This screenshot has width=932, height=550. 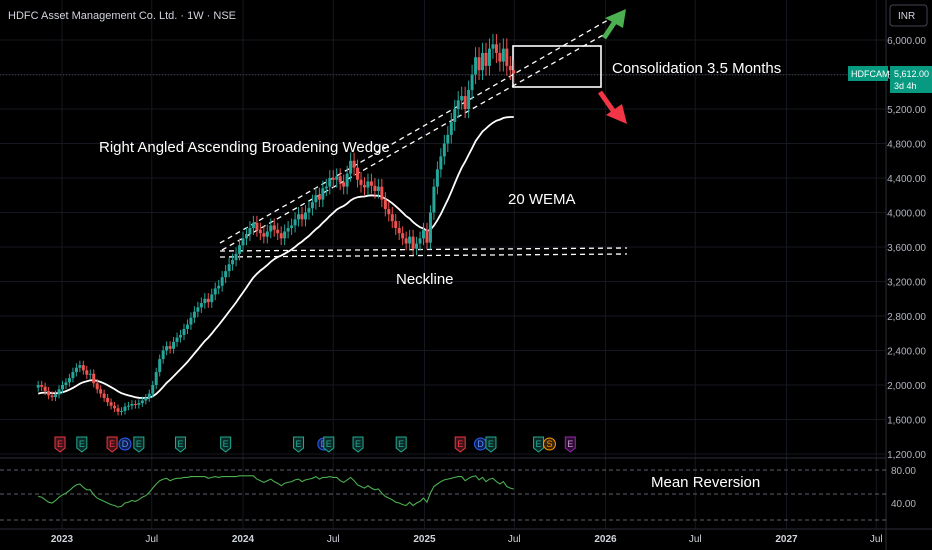 What do you see at coordinates (467, 539) in the screenshot?
I see `time-axis: 2023 Jul 2024 Jul 2025 Jul 2026 Jul 2027 Jul` at bounding box center [467, 539].